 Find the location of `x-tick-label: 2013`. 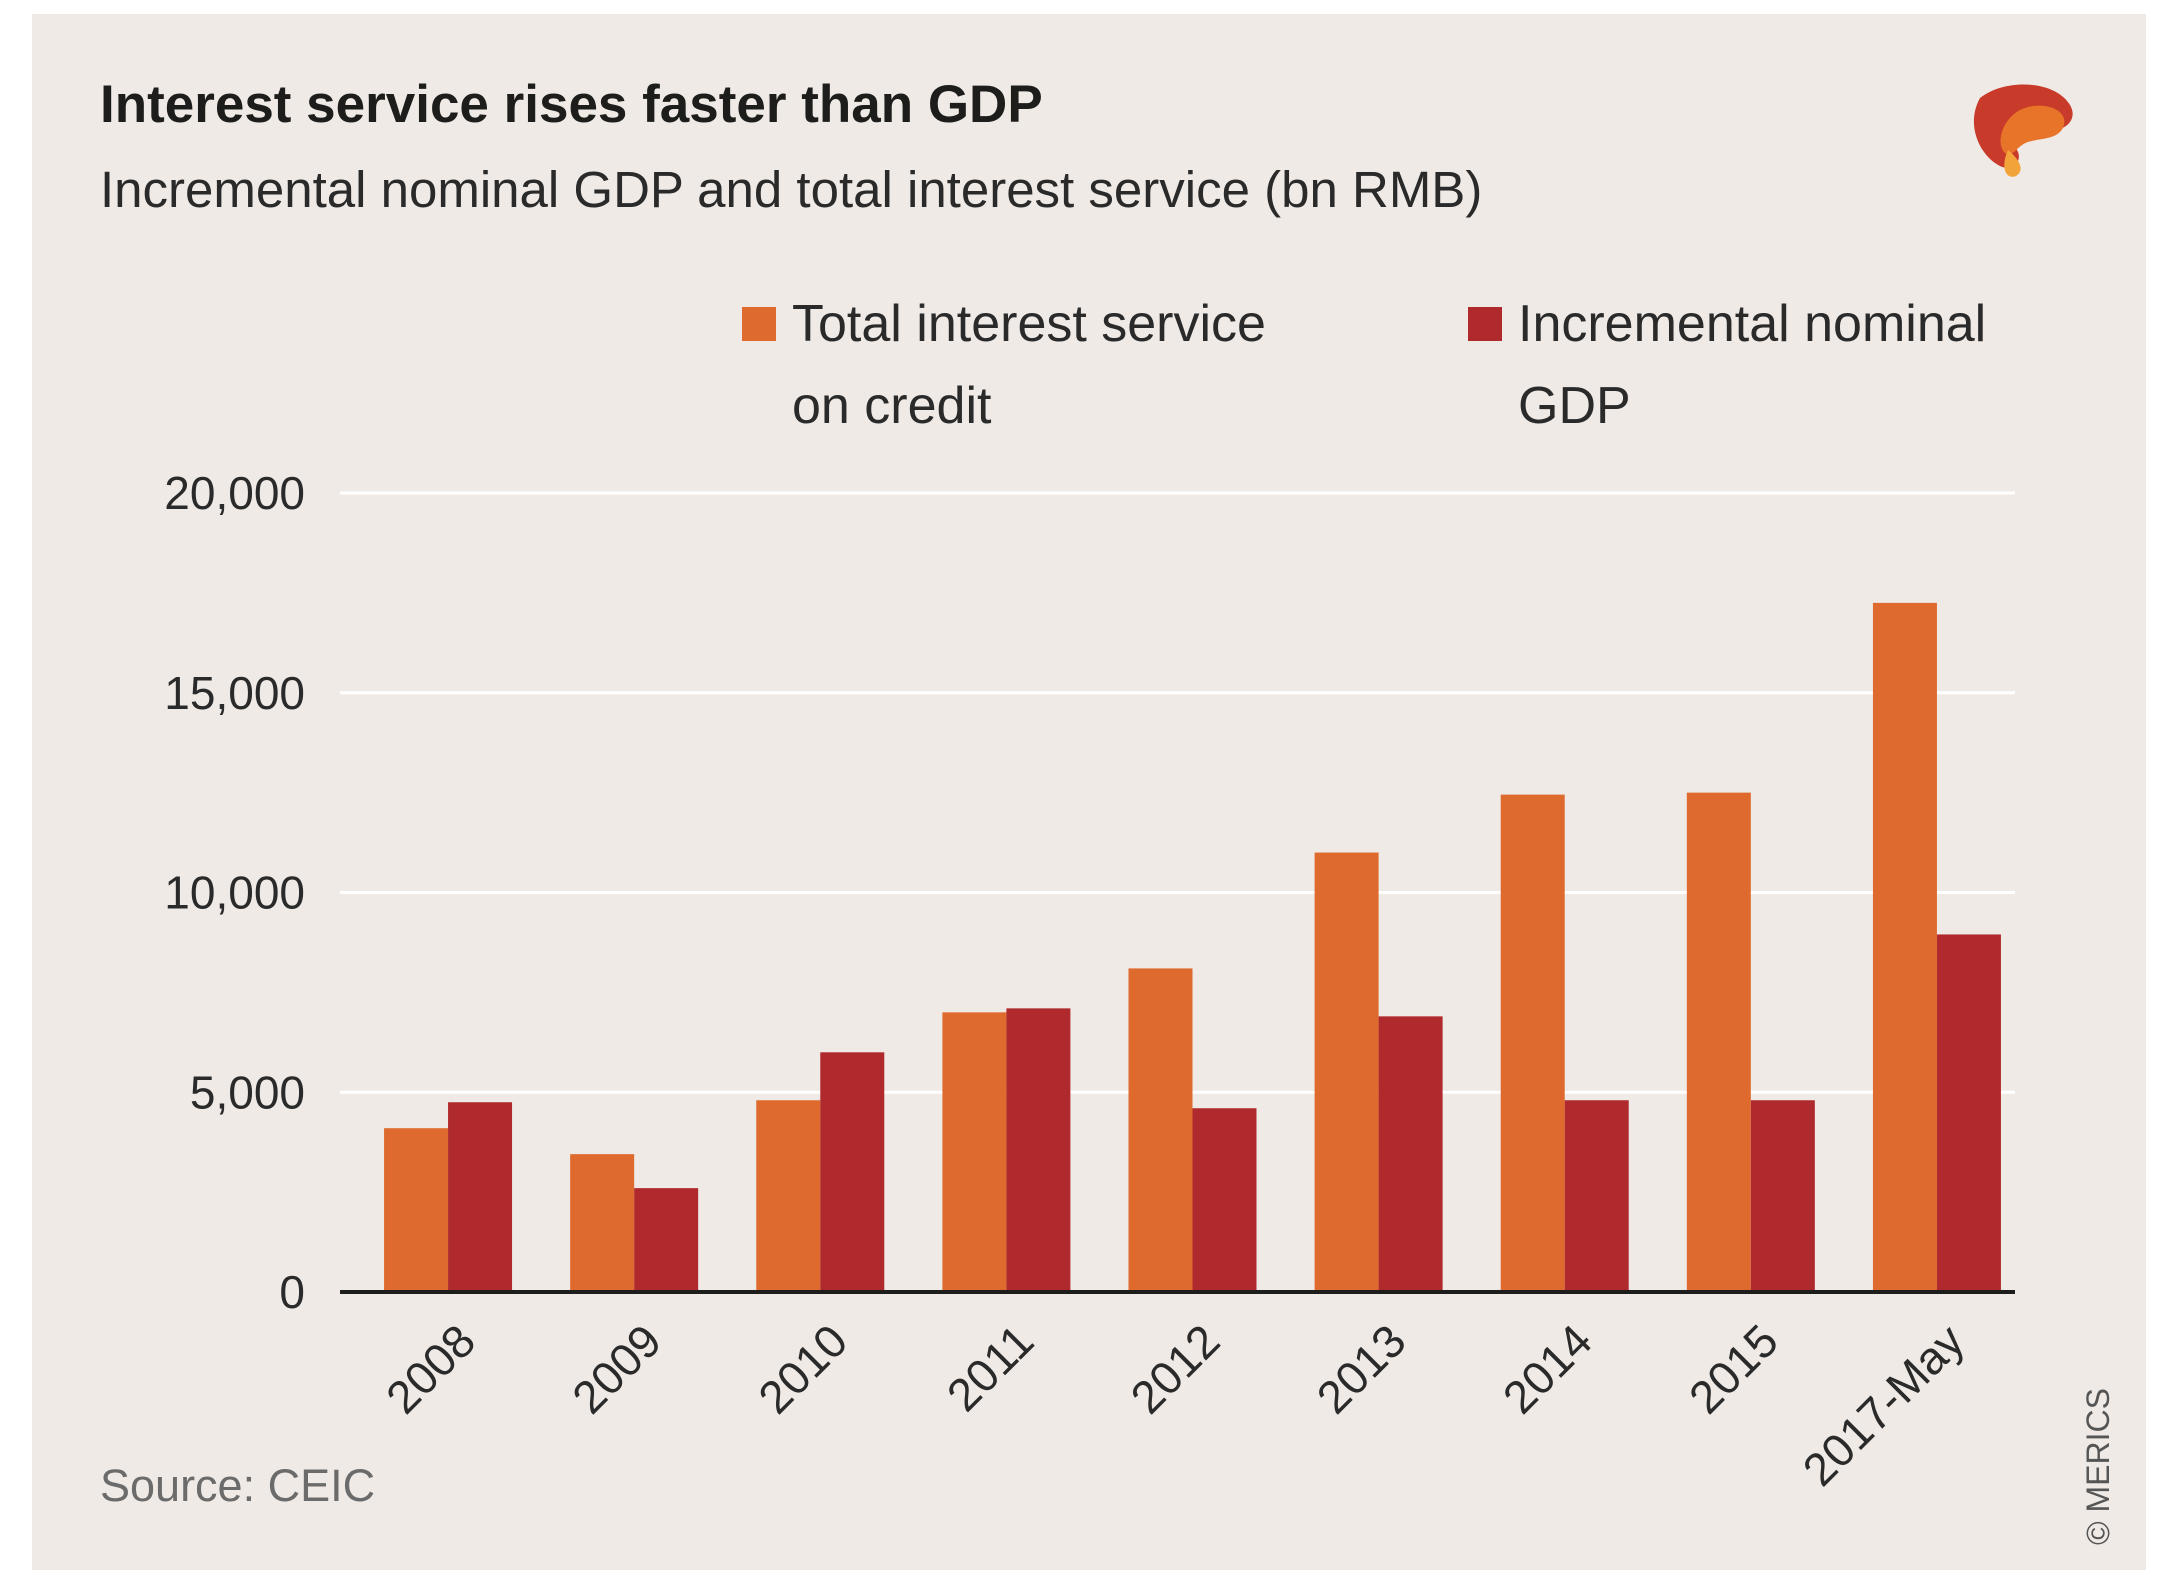

x-tick-label: 2013 is located at coordinates (1361, 1368).